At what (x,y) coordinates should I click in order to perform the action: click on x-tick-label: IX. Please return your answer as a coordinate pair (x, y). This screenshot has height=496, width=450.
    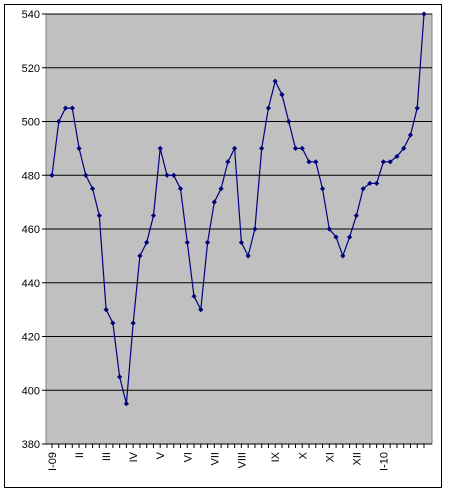
    Looking at the image, I should click on (276, 456).